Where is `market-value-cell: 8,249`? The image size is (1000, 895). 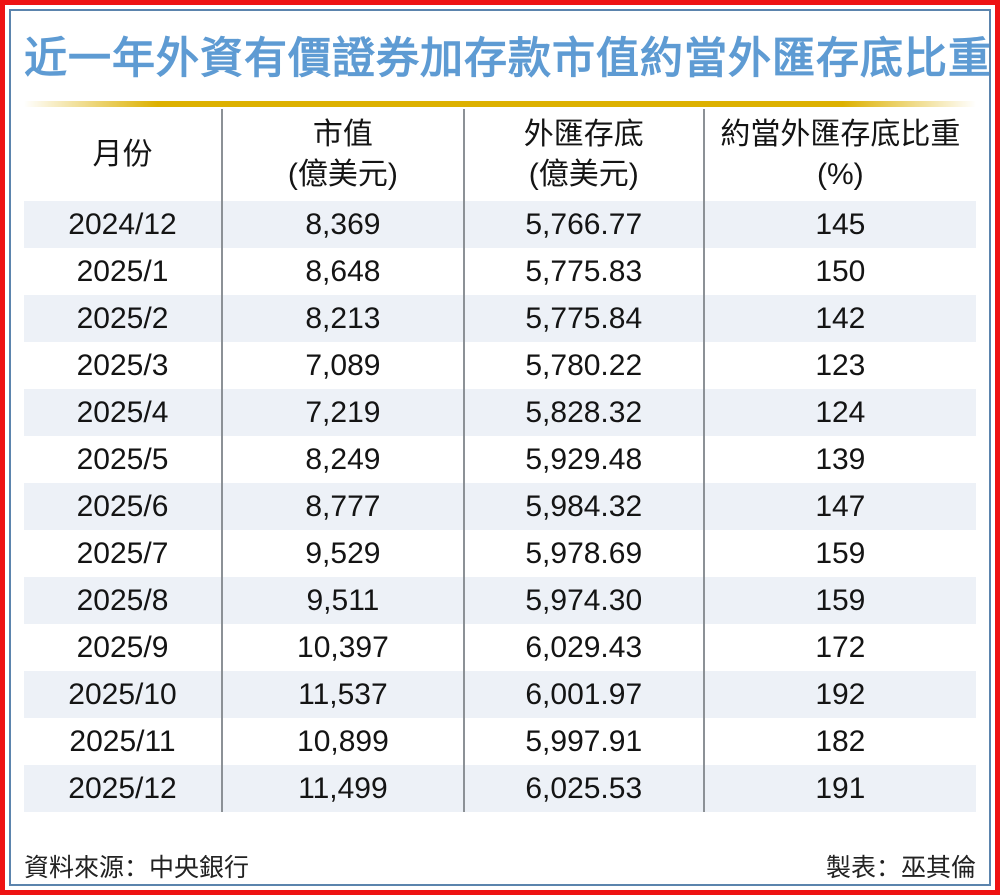
market-value-cell: 8,249 is located at coordinates (343, 460).